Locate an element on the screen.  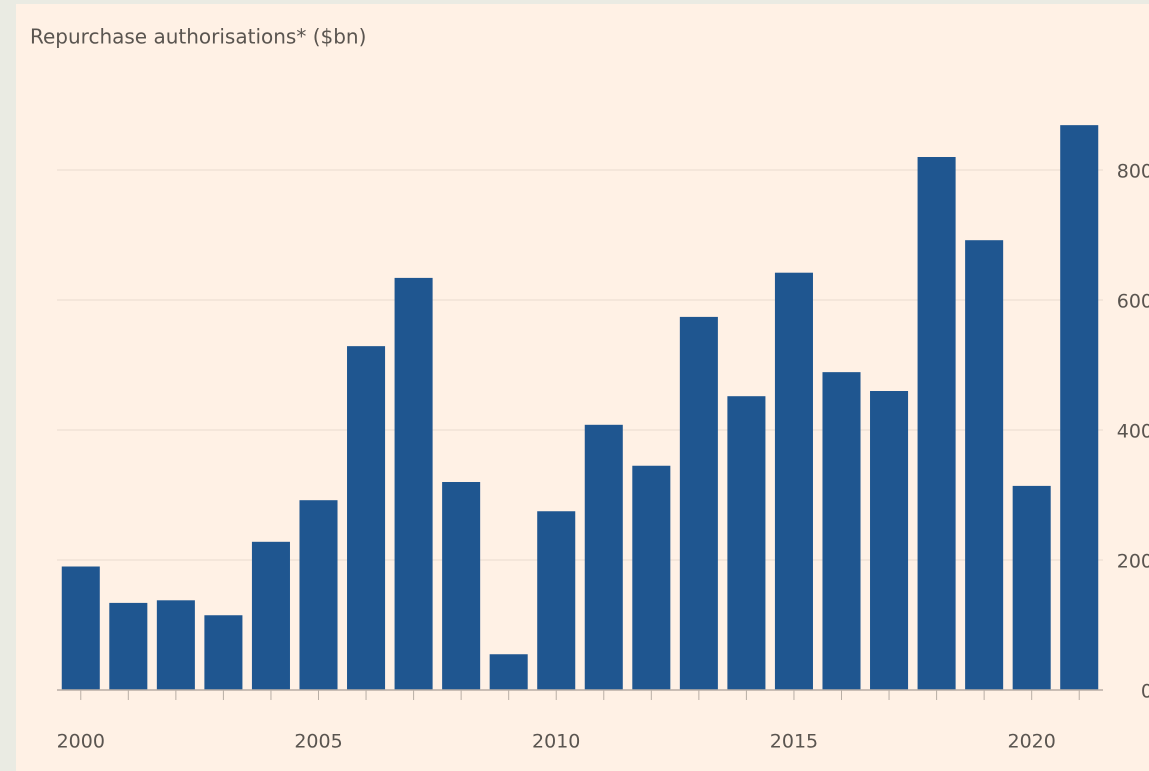
x-tick-label: 2015 is located at coordinates (794, 742).